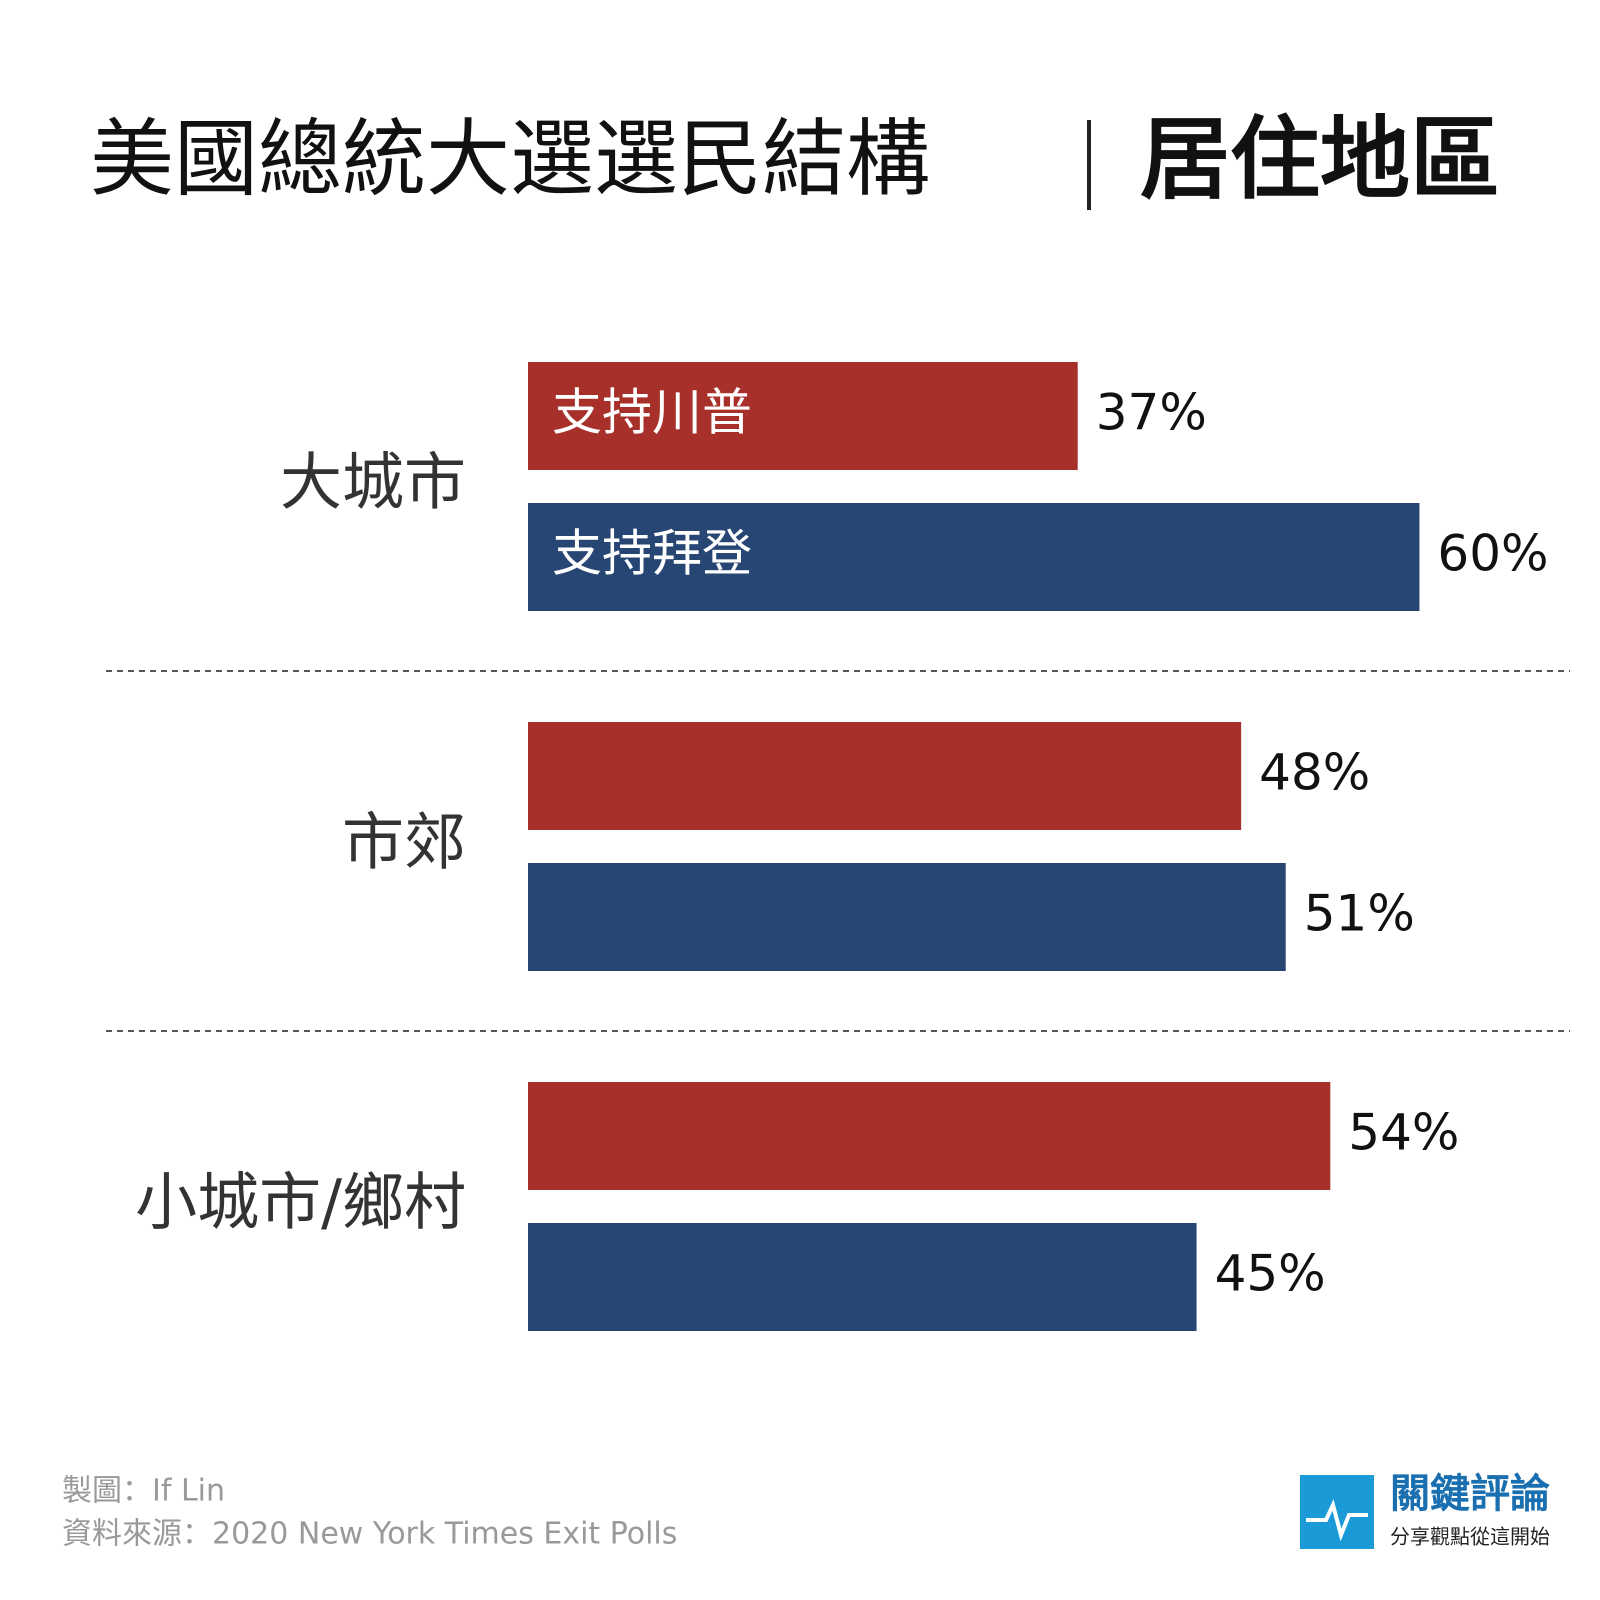 This screenshot has height=1600, width=1600. What do you see at coordinates (652, 413) in the screenshot?
I see `legend-label: 支持川普` at bounding box center [652, 413].